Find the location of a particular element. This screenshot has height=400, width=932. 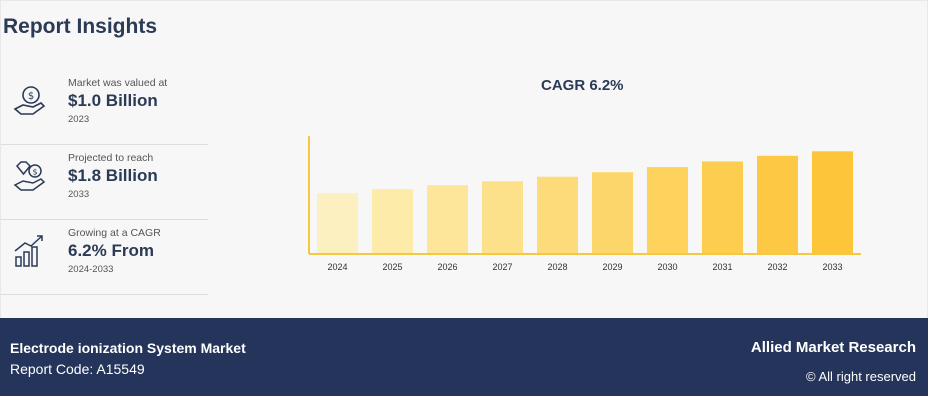

stat-label: Growing at a CAGR is located at coordinates (114, 233).